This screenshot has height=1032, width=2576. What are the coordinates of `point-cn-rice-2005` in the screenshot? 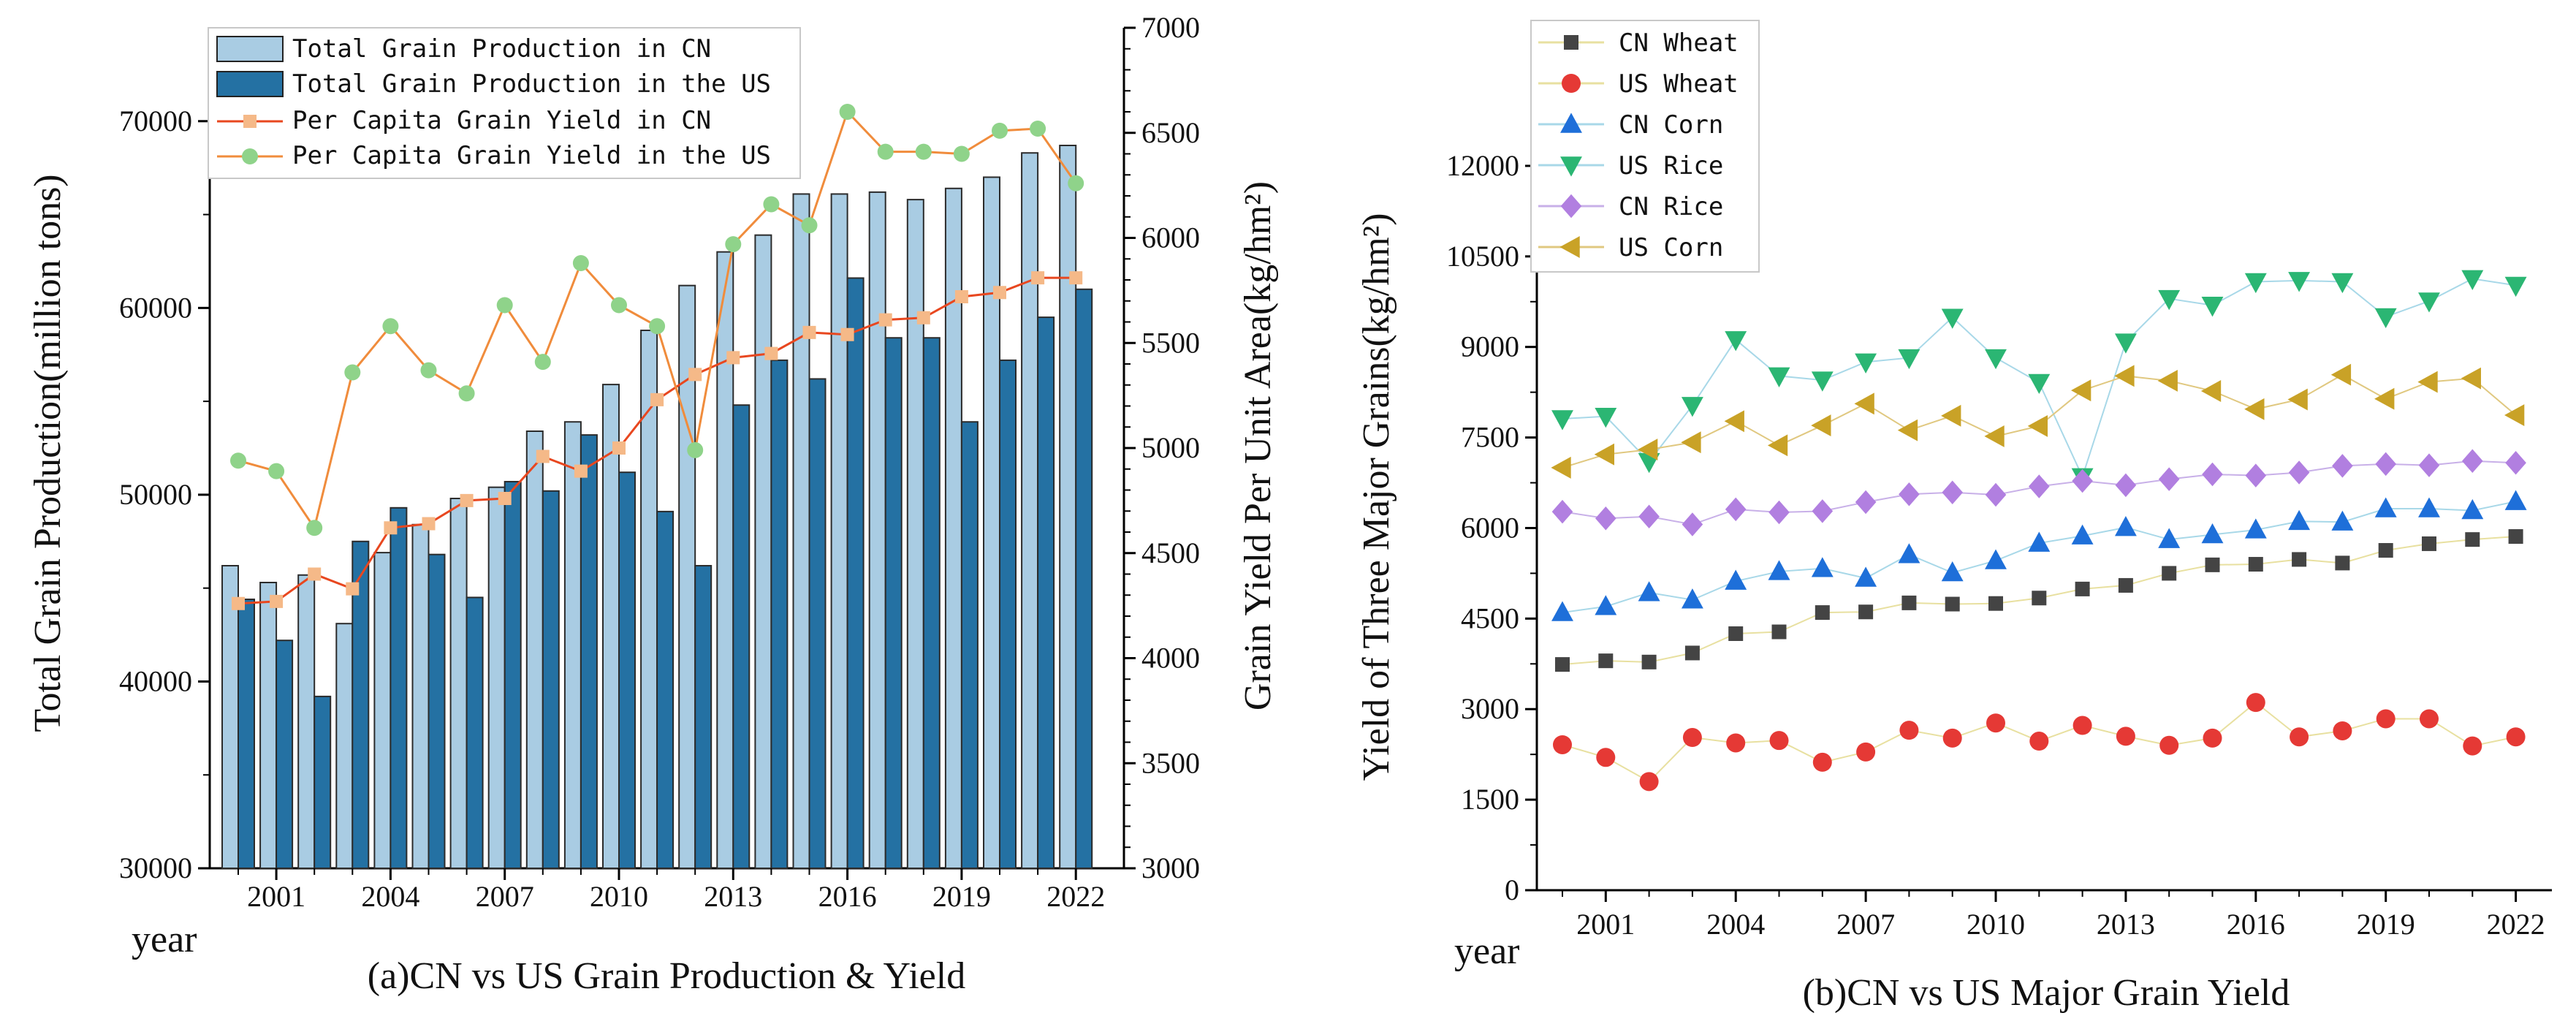 It's located at (1779, 512).